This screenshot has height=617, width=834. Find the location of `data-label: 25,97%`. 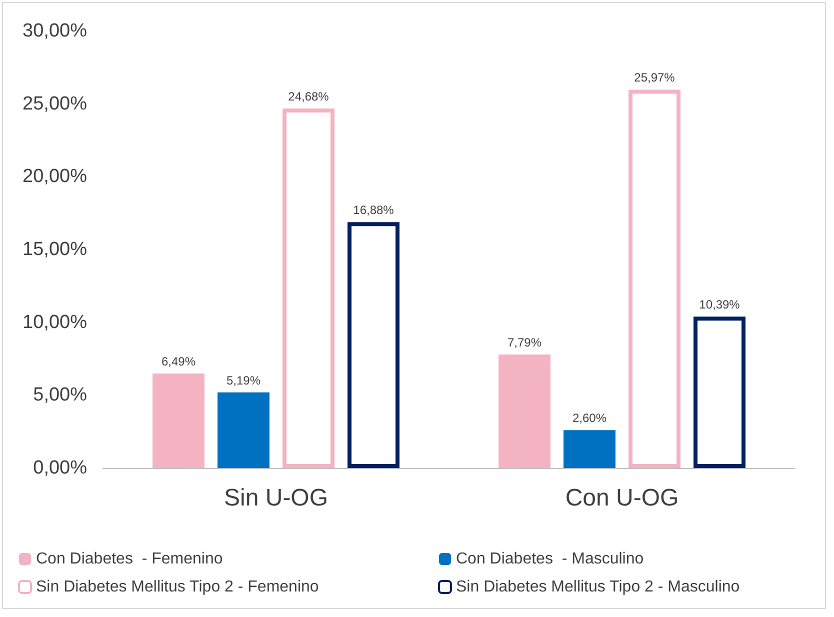

data-label: 25,97% is located at coordinates (655, 77).